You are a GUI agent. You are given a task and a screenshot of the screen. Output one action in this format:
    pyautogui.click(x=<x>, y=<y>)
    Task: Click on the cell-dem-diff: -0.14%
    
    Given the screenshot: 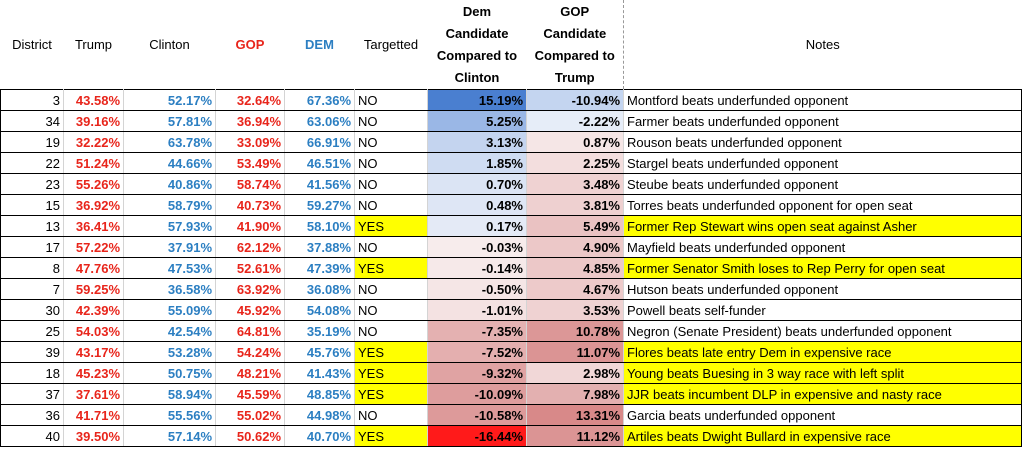 What is the action you would take?
    pyautogui.click(x=477, y=268)
    